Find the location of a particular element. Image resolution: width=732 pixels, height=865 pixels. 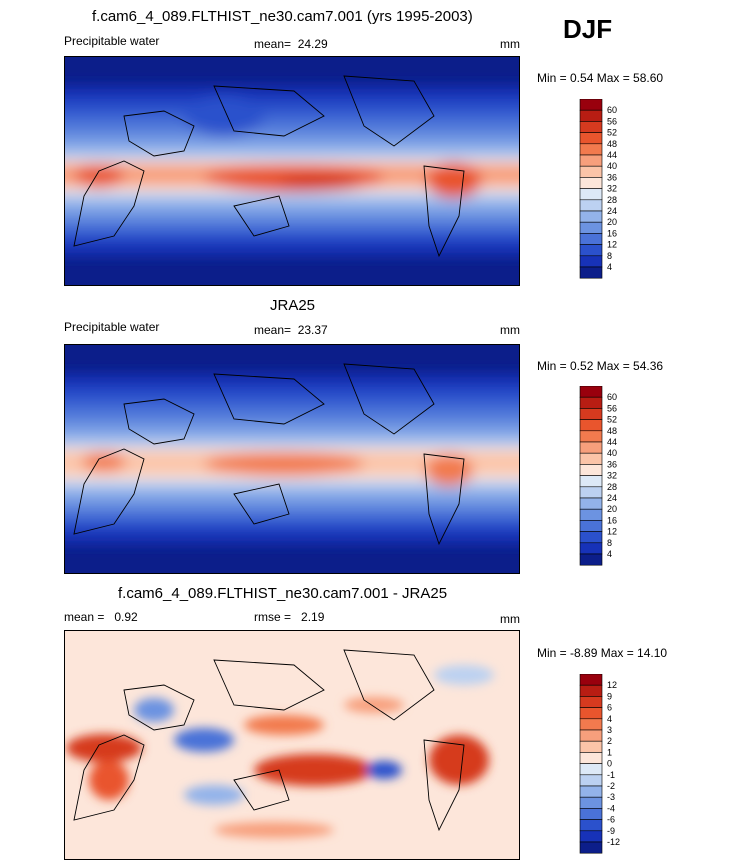

panel1-colorbar-label: 8 is located at coordinates (609, 256).